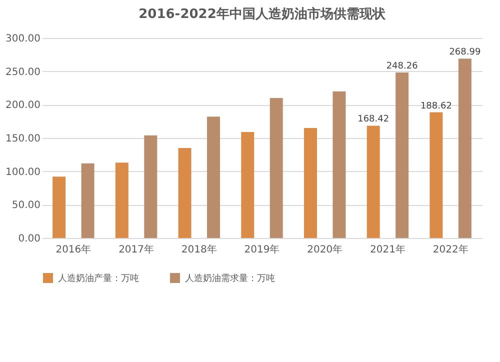 This screenshot has height=362, width=500. I want to click on legend-label: 人造奶油产量：万吨, so click(98, 278).